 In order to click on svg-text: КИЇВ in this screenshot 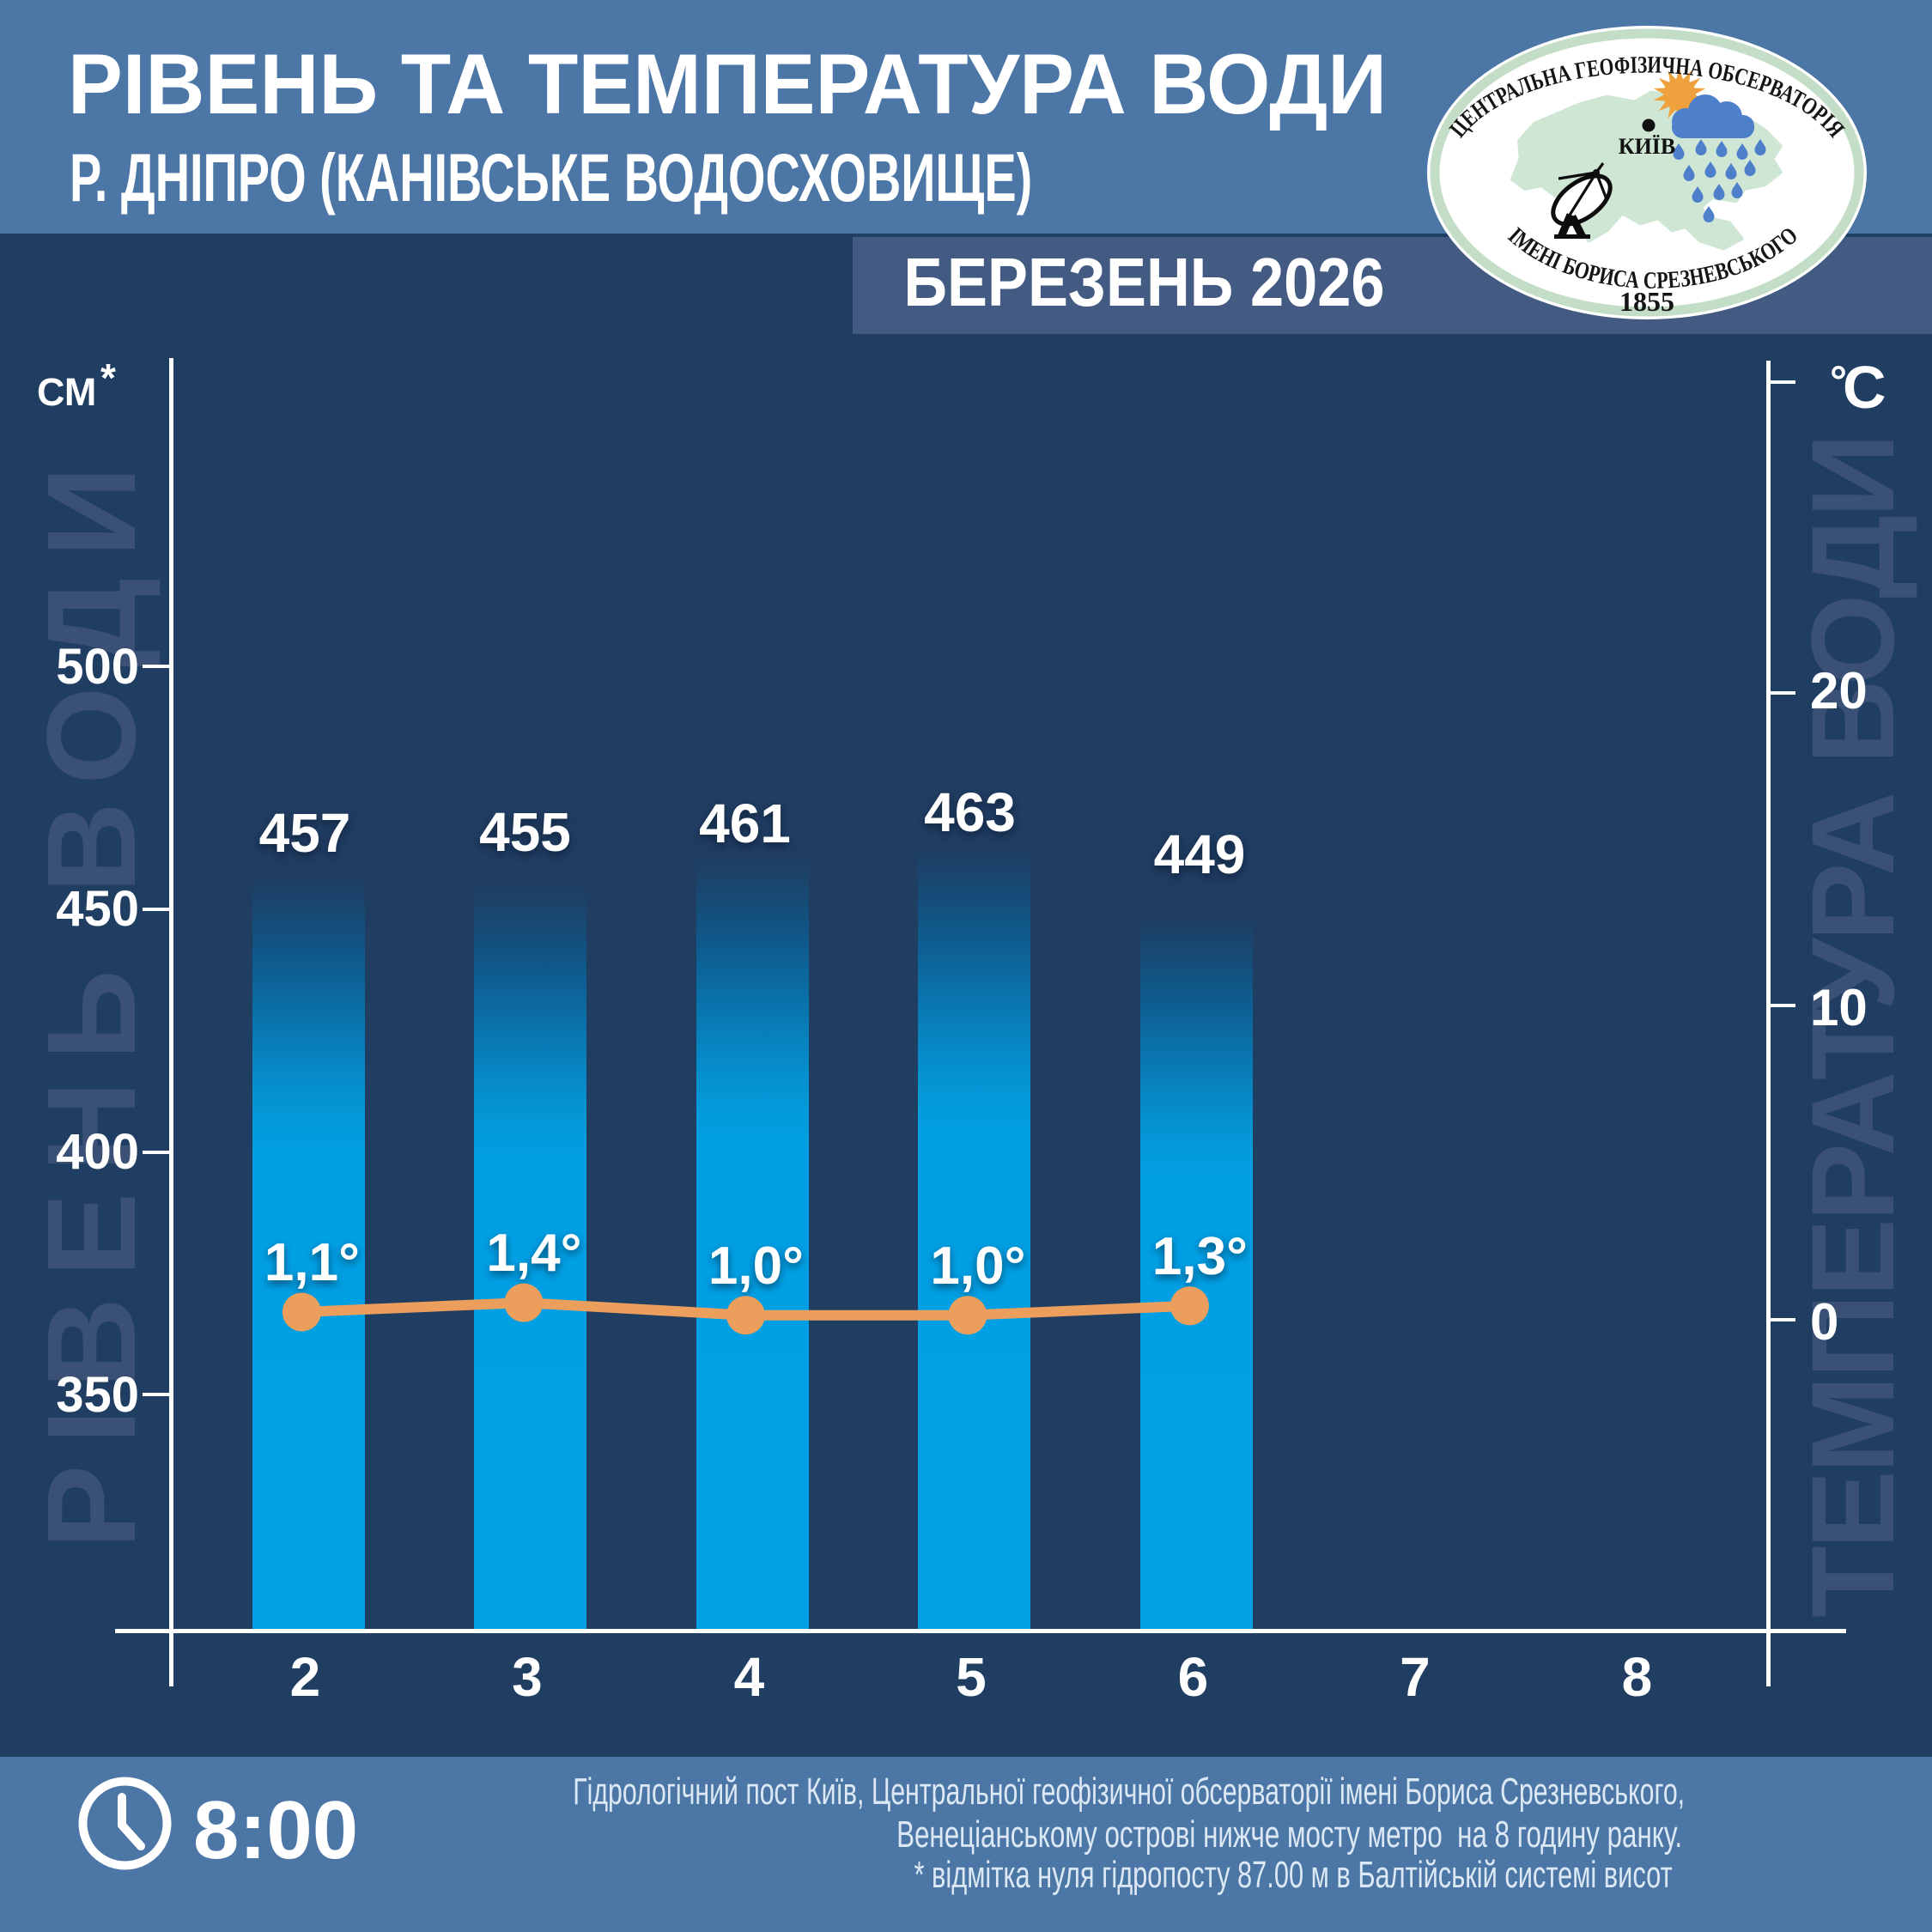, I will do `click(1647, 146)`.